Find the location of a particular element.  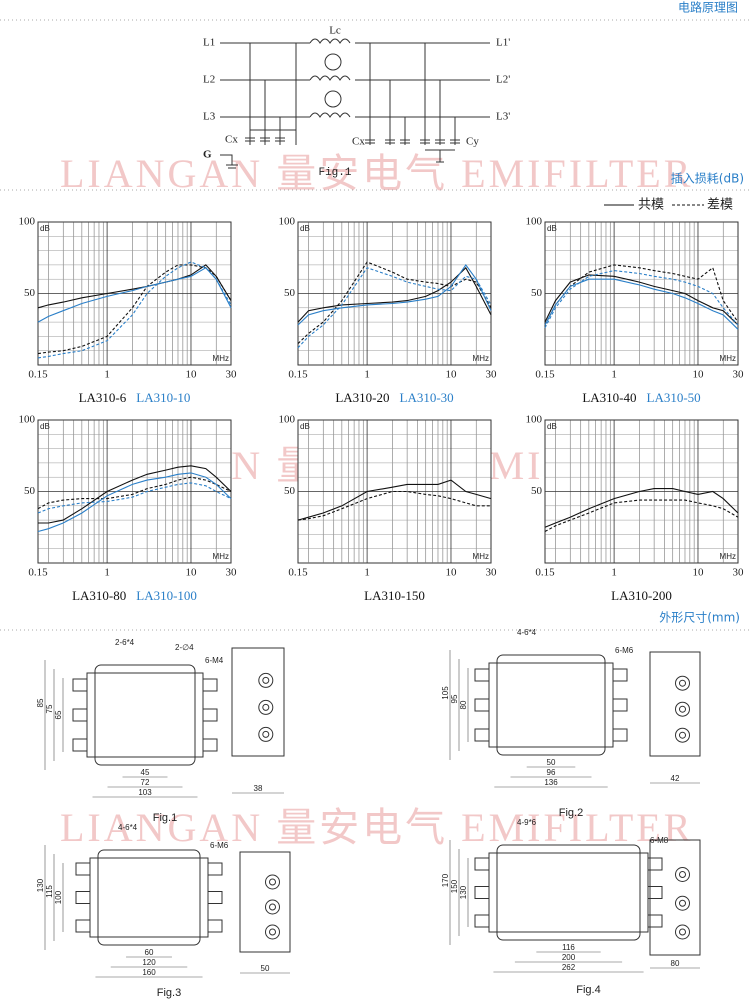

chart: 0.15 1 10 30 50 100 dB MHz LA310-80 LA310-100 is located at coordinates (128, 508).